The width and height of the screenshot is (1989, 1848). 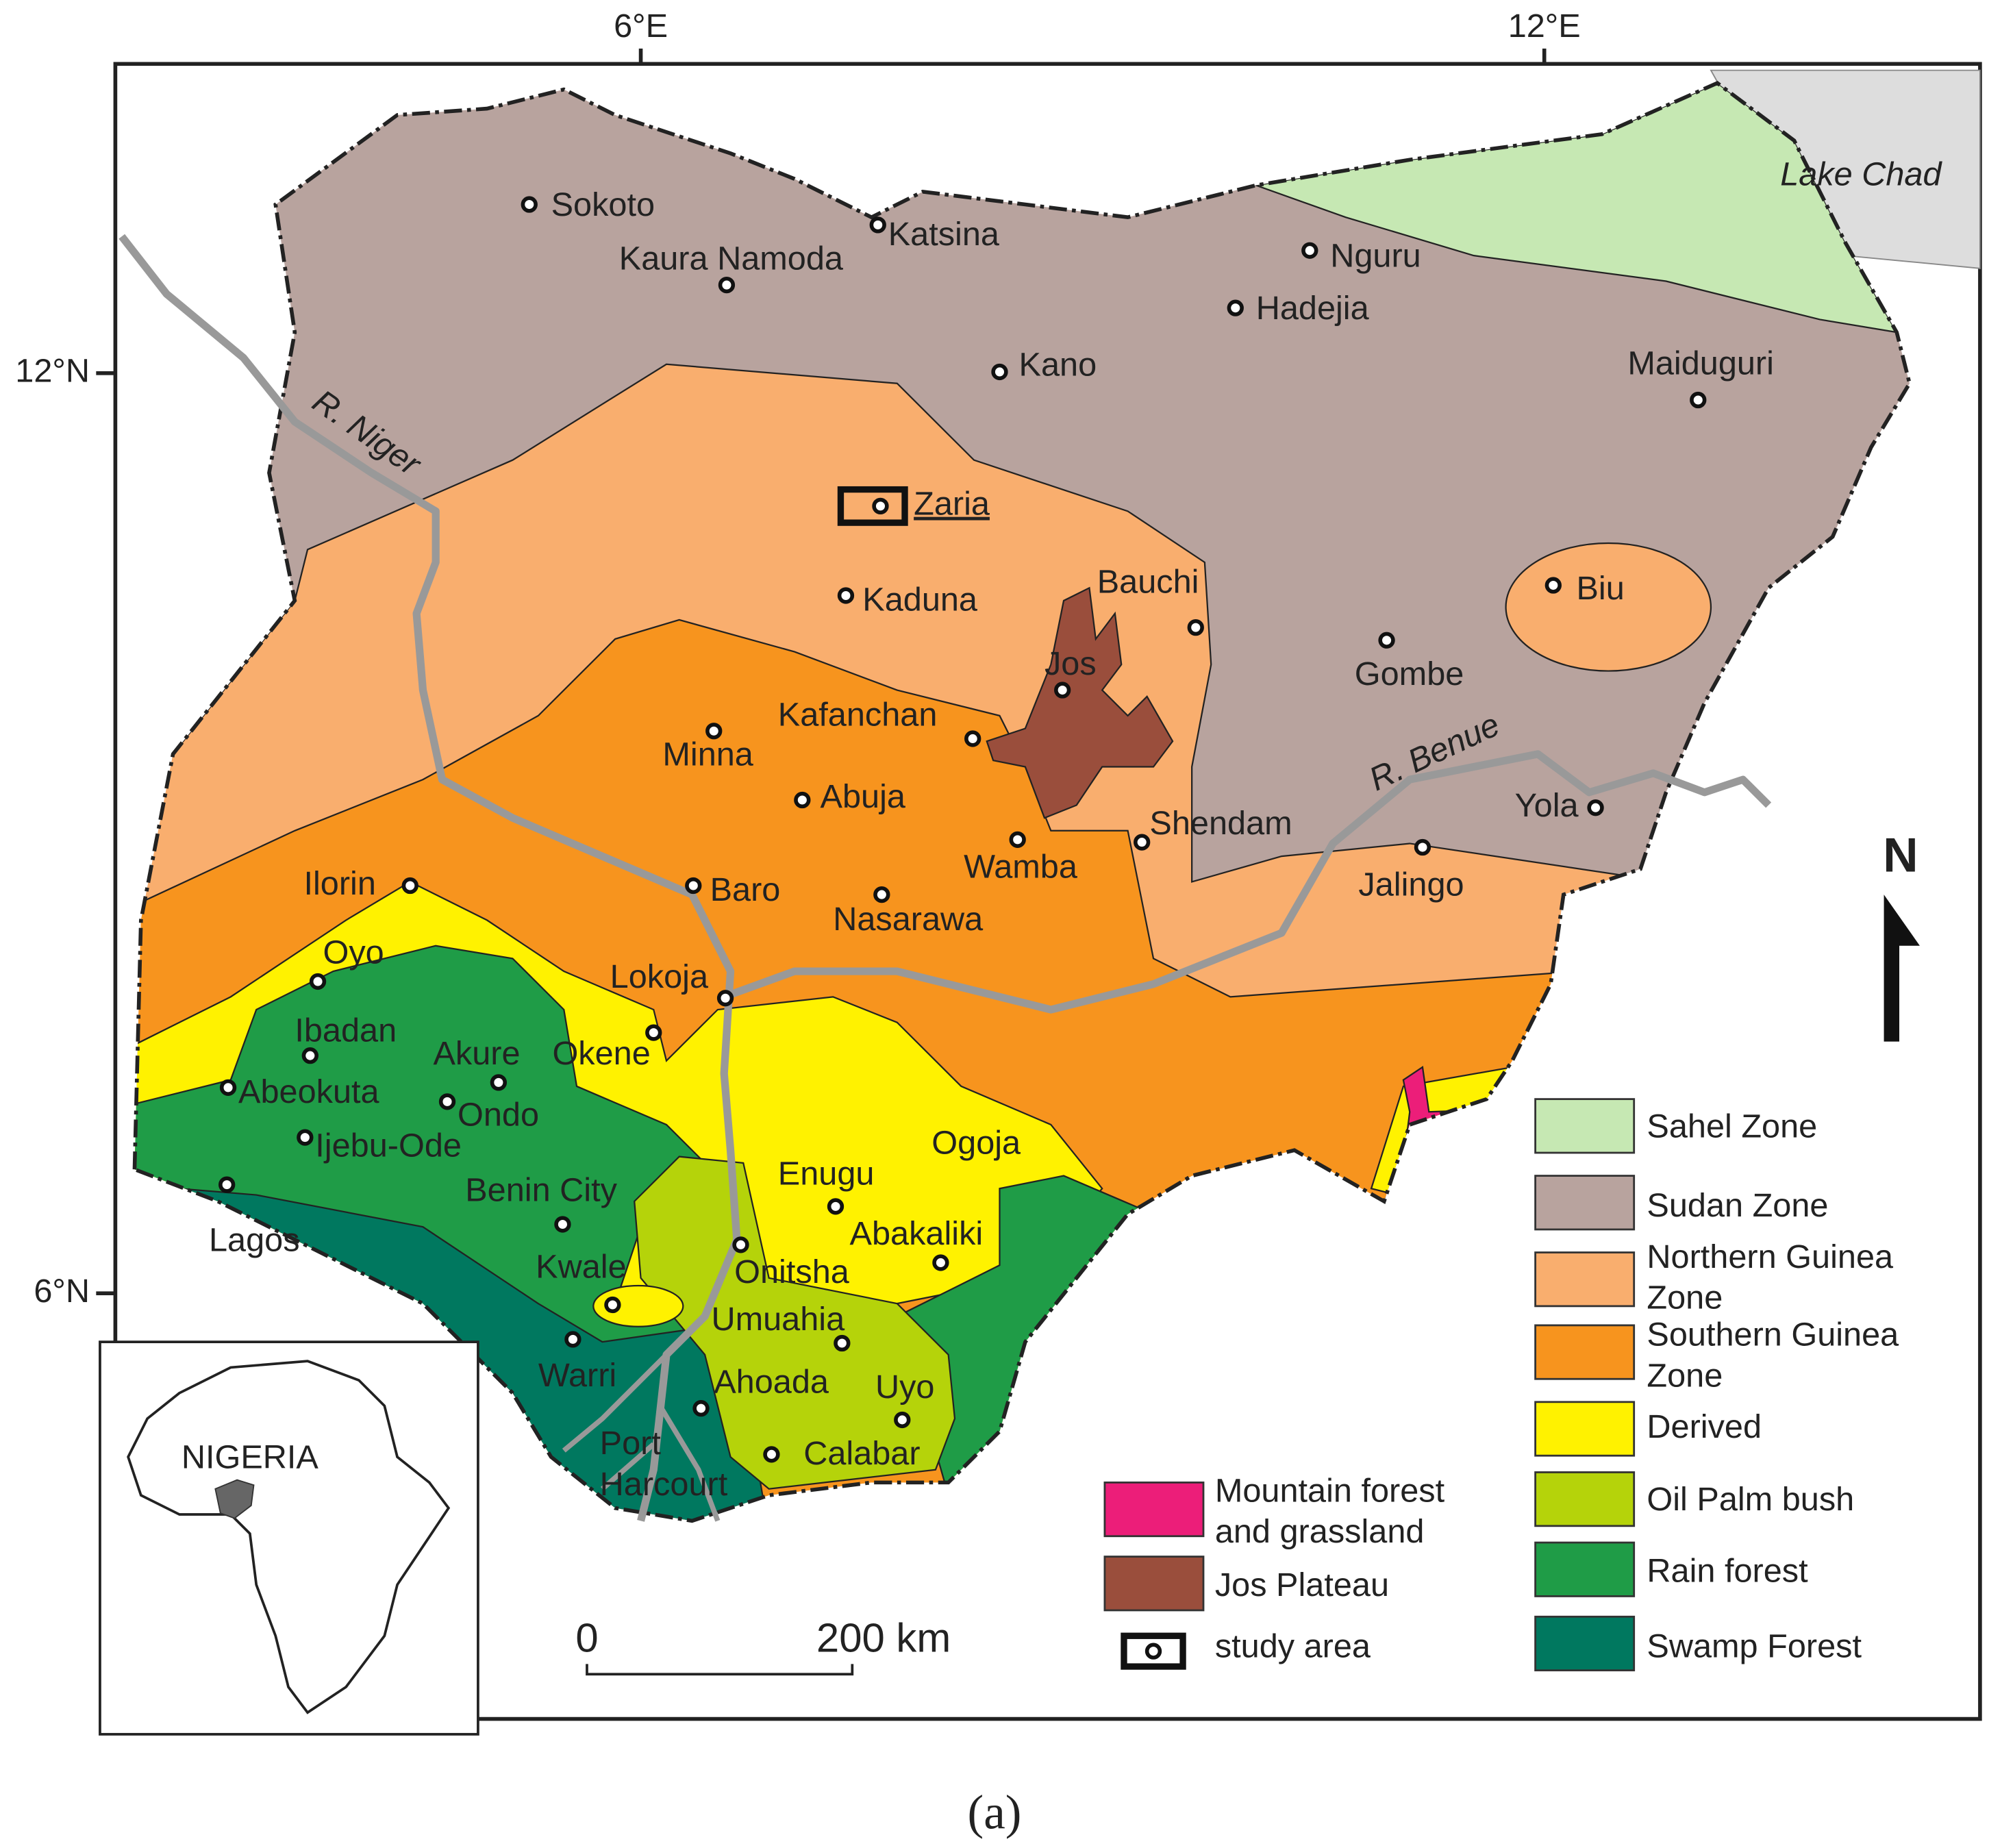 What do you see at coordinates (883, 1638) in the screenshot?
I see `scale-label: 200 km` at bounding box center [883, 1638].